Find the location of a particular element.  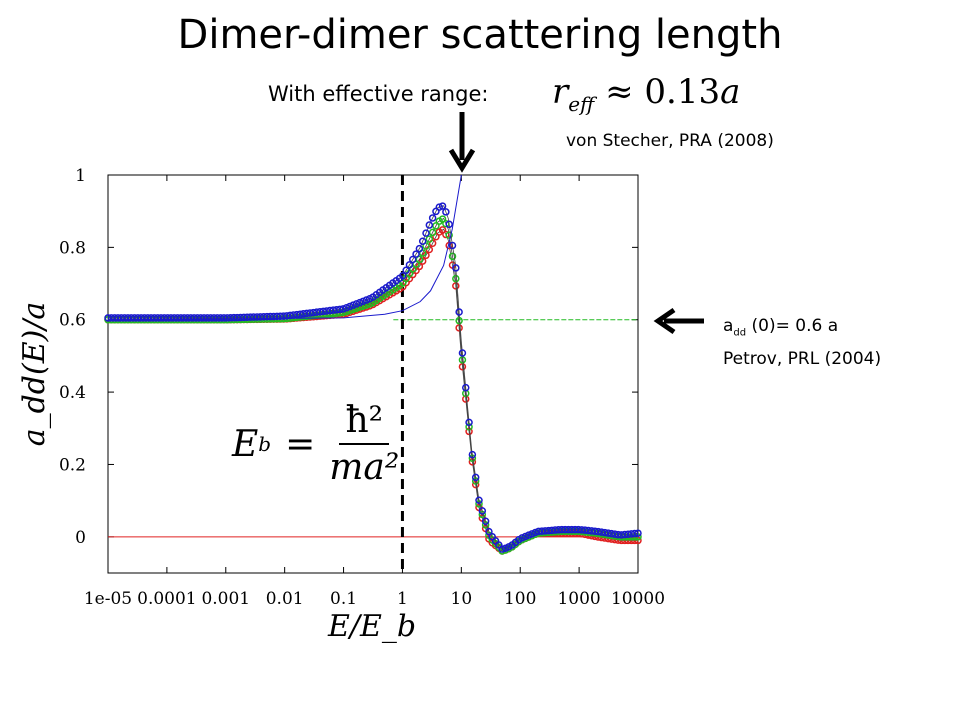

x-tick-label: 100 is located at coordinates (520, 599).